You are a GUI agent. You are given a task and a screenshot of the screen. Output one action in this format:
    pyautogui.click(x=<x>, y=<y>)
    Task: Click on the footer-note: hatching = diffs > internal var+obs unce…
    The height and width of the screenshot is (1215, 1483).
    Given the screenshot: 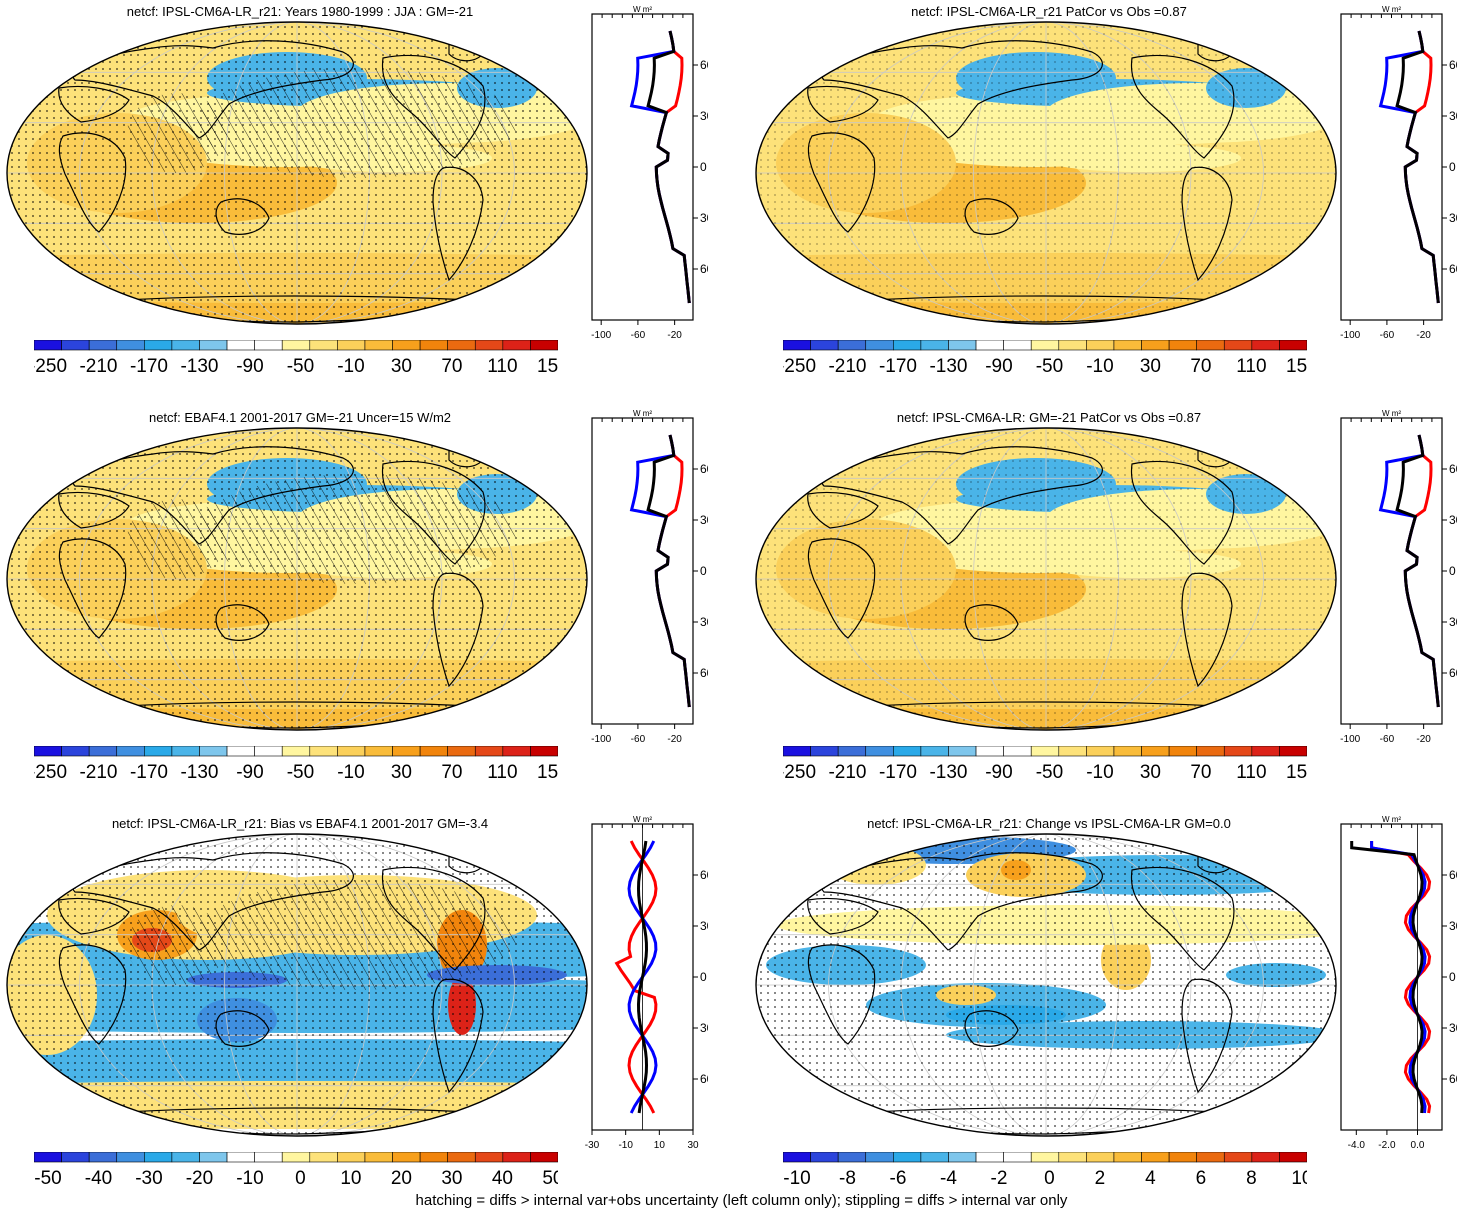 What is the action you would take?
    pyautogui.click(x=741, y=1200)
    